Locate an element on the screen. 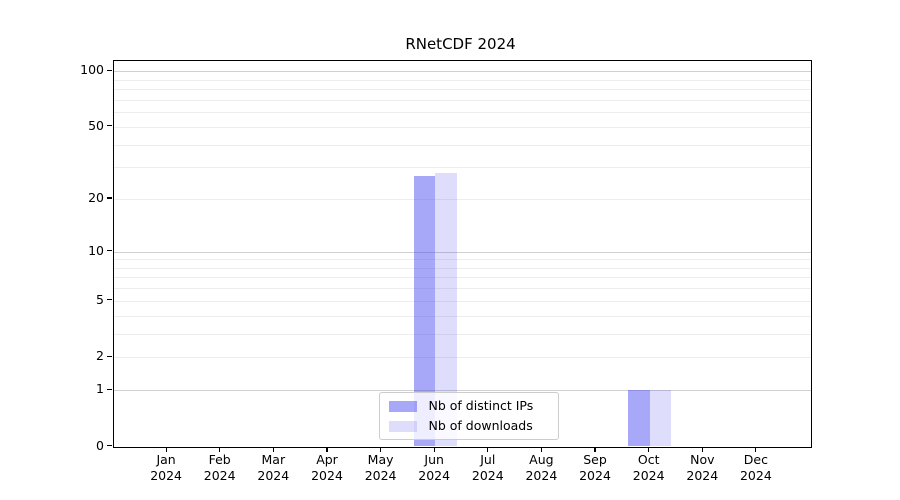 The width and height of the screenshot is (900, 500). bar-nb-of-distinct-ips-oct-2024 is located at coordinates (639, 418).